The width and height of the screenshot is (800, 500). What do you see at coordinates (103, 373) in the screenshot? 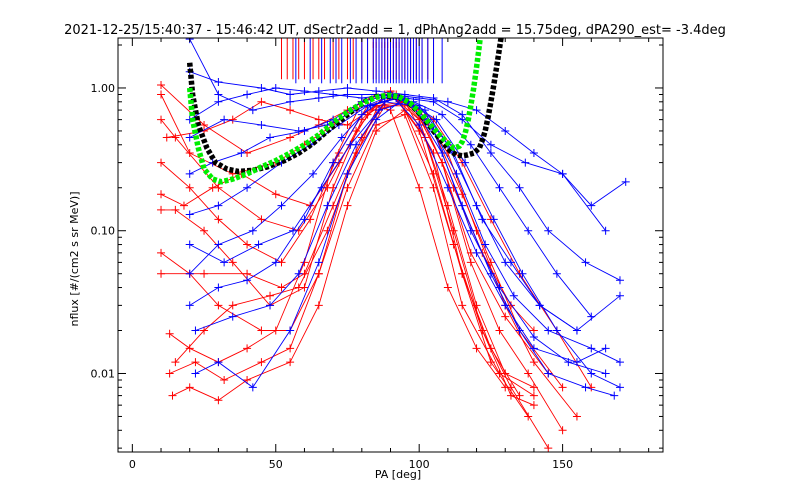
I see `y-tick-label: 0.01` at bounding box center [103, 373].